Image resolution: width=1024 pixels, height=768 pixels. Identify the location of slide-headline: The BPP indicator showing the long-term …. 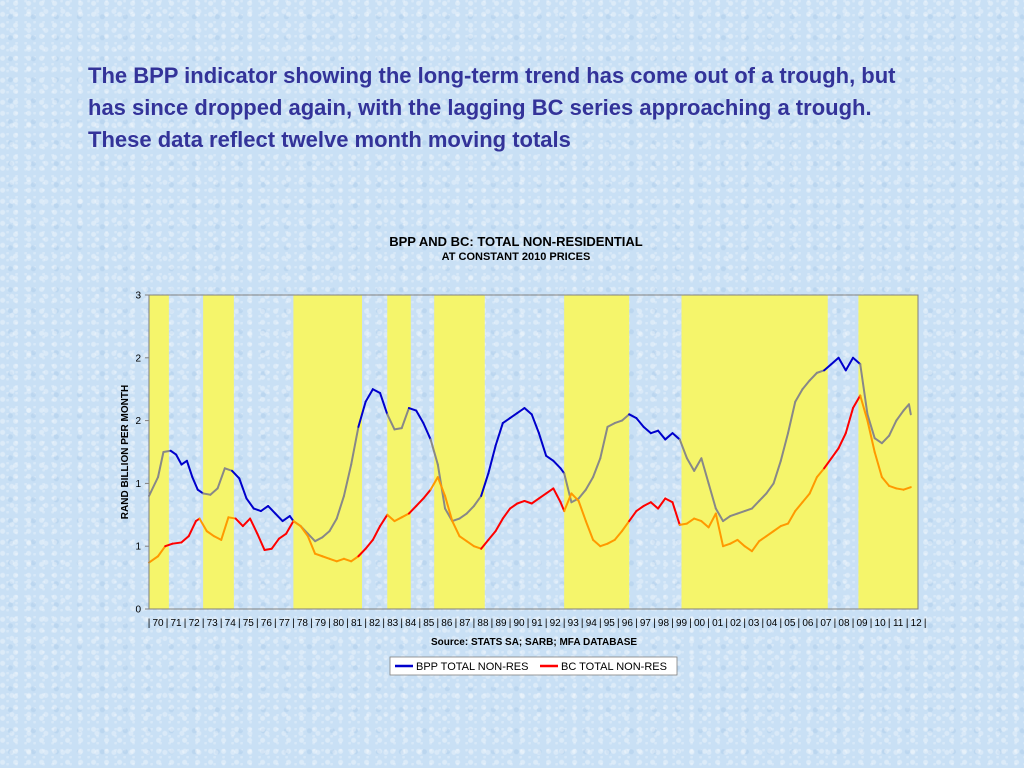
(492, 107).